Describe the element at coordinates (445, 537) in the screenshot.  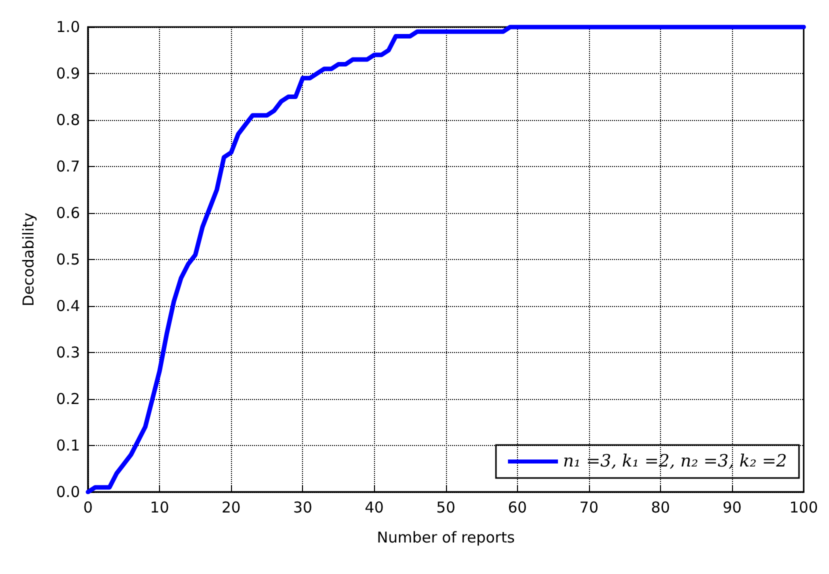
I see `x-axis-title: Number of reports` at that location.